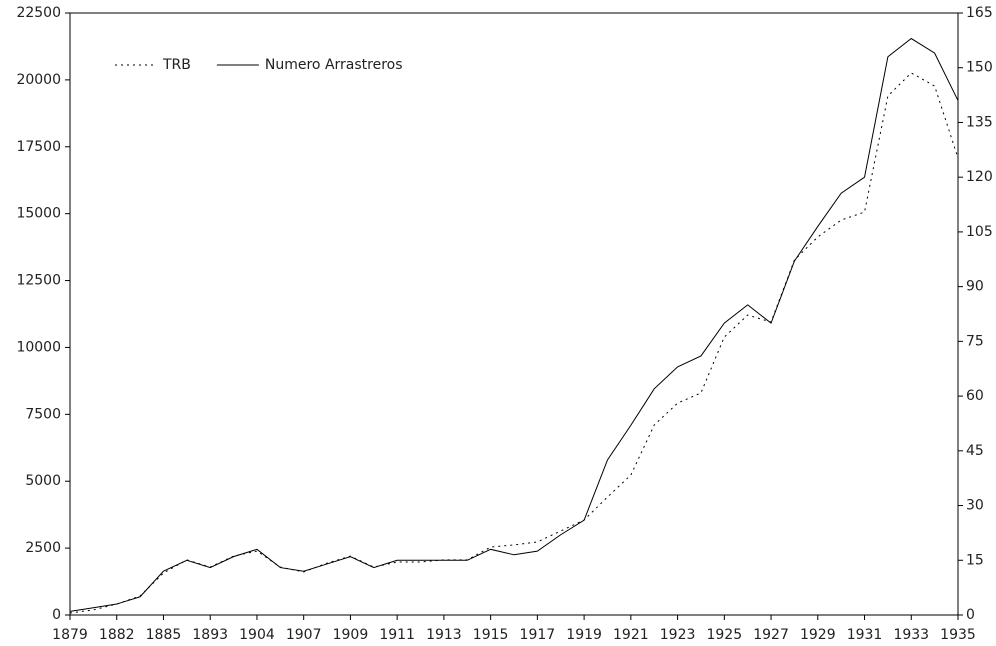  What do you see at coordinates (56, 615) in the screenshot?
I see `y-tick-label: 0` at bounding box center [56, 615].